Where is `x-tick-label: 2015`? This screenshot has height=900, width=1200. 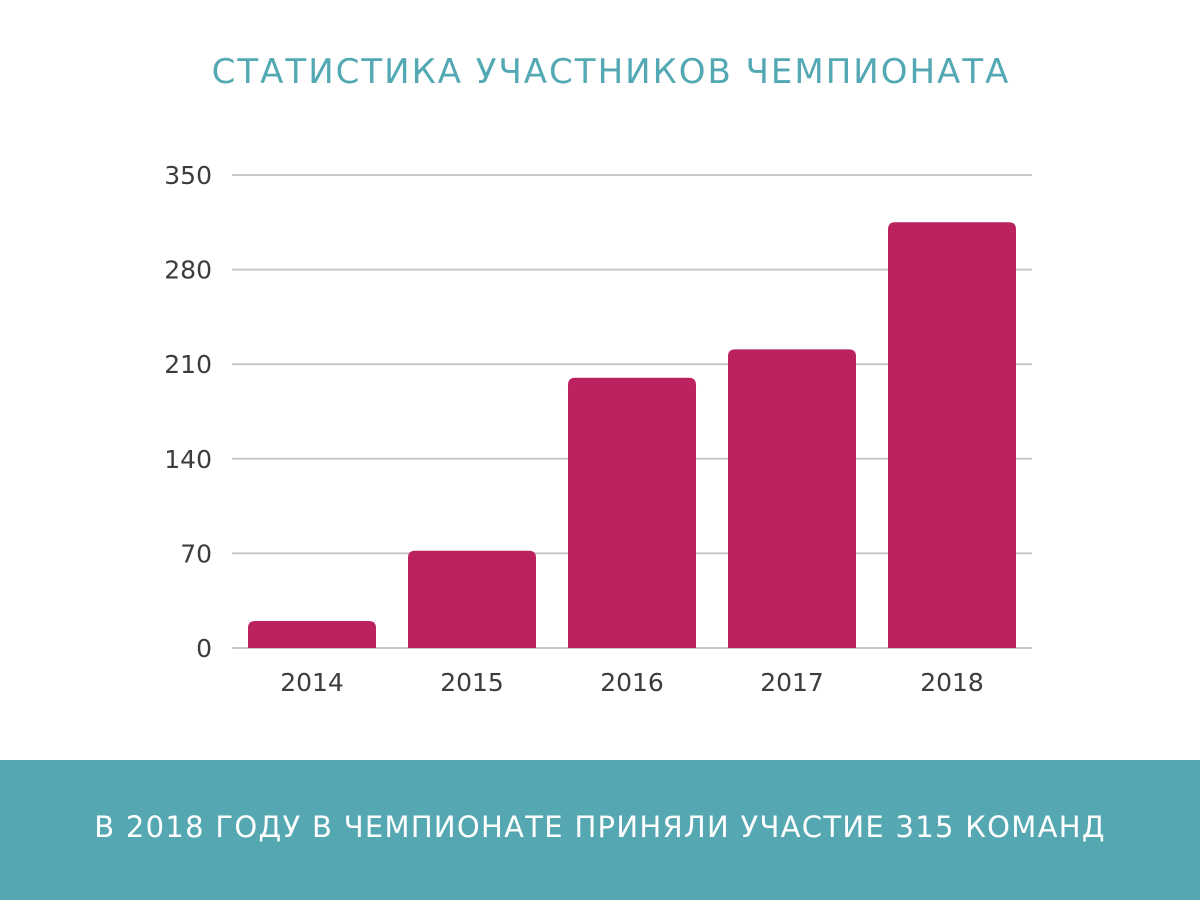
x-tick-label: 2015 is located at coordinates (472, 682).